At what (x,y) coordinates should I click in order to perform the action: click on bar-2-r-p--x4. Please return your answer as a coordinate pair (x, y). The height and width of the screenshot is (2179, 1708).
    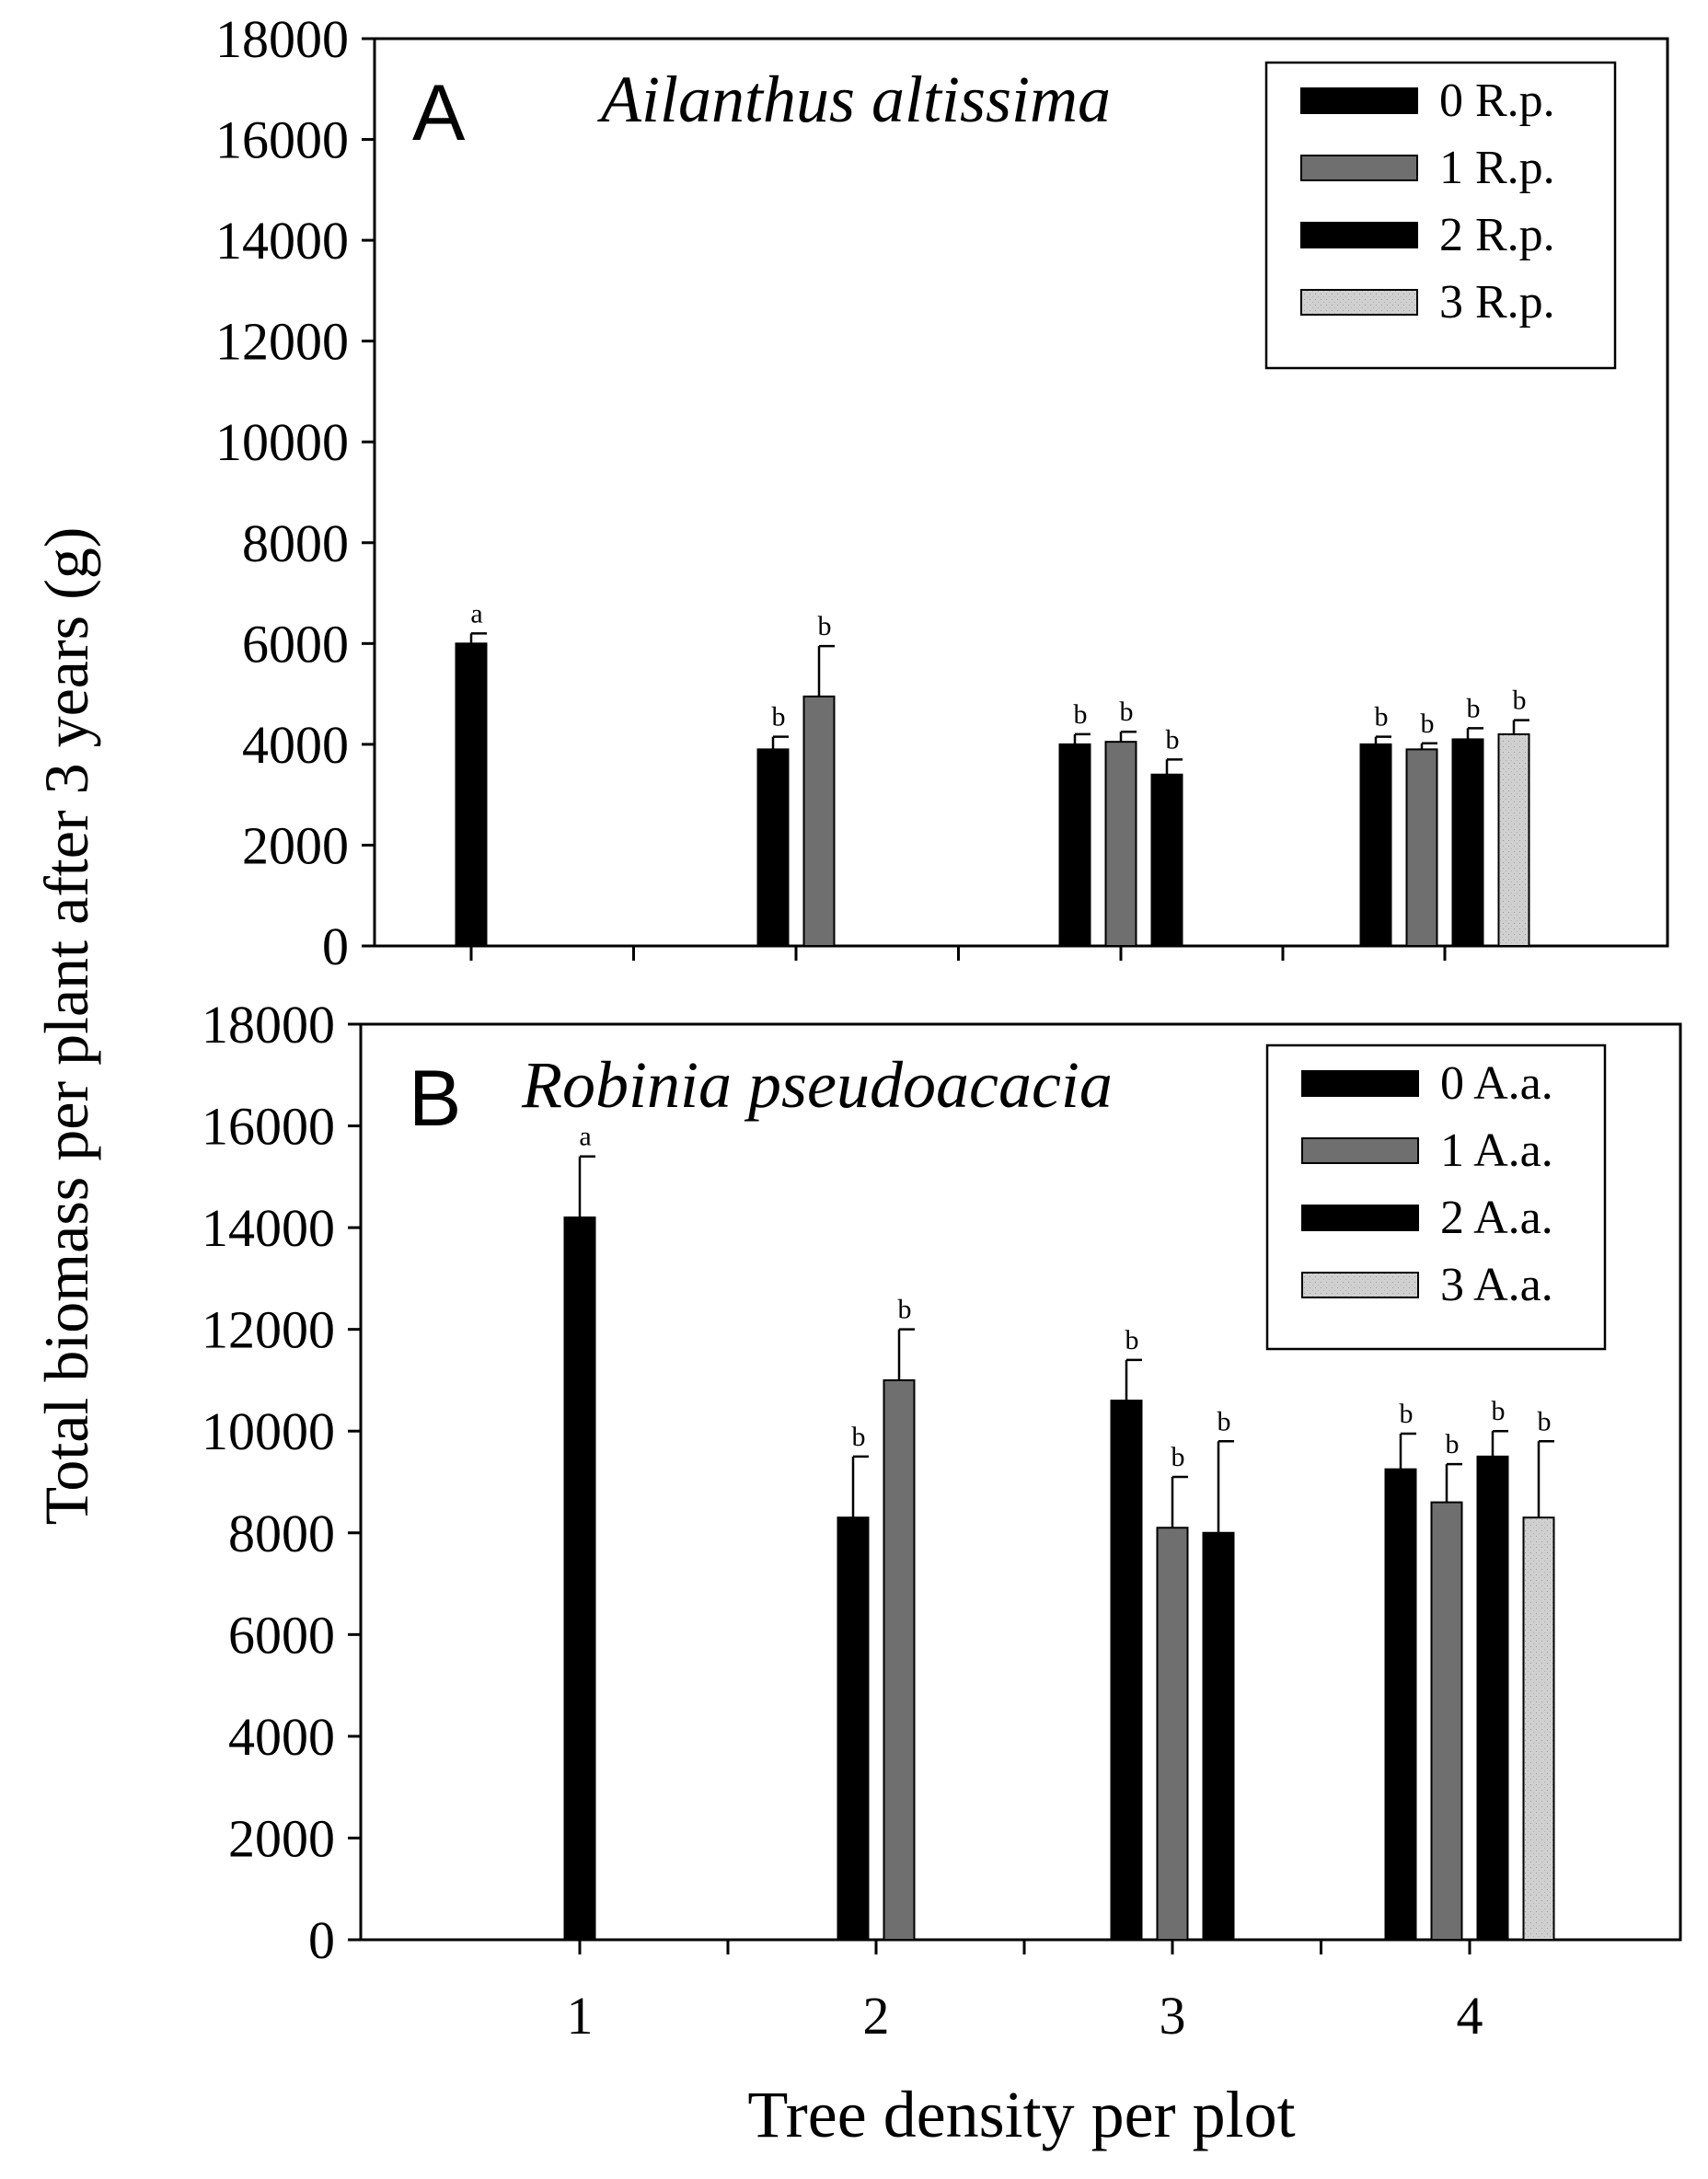
    Looking at the image, I should click on (1467, 843).